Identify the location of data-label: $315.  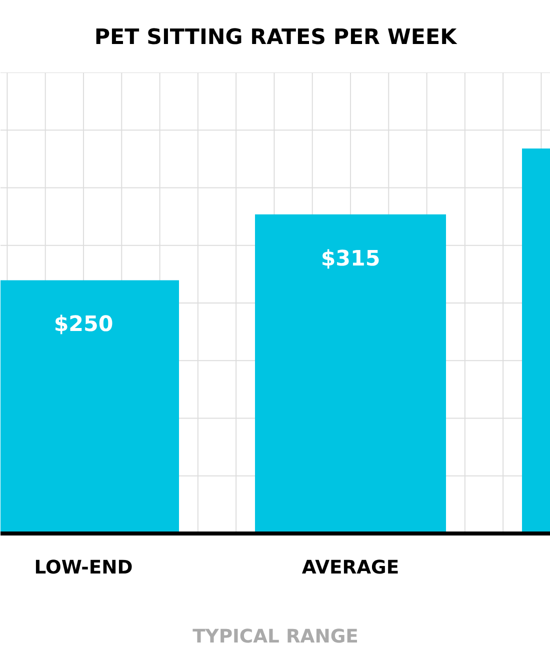
(350, 259).